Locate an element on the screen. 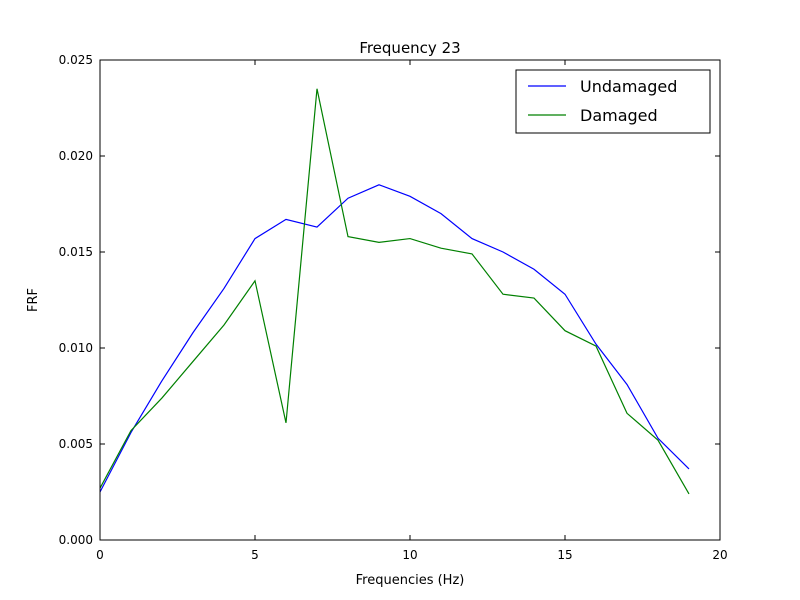  x-tick-label: 5 is located at coordinates (255, 555).